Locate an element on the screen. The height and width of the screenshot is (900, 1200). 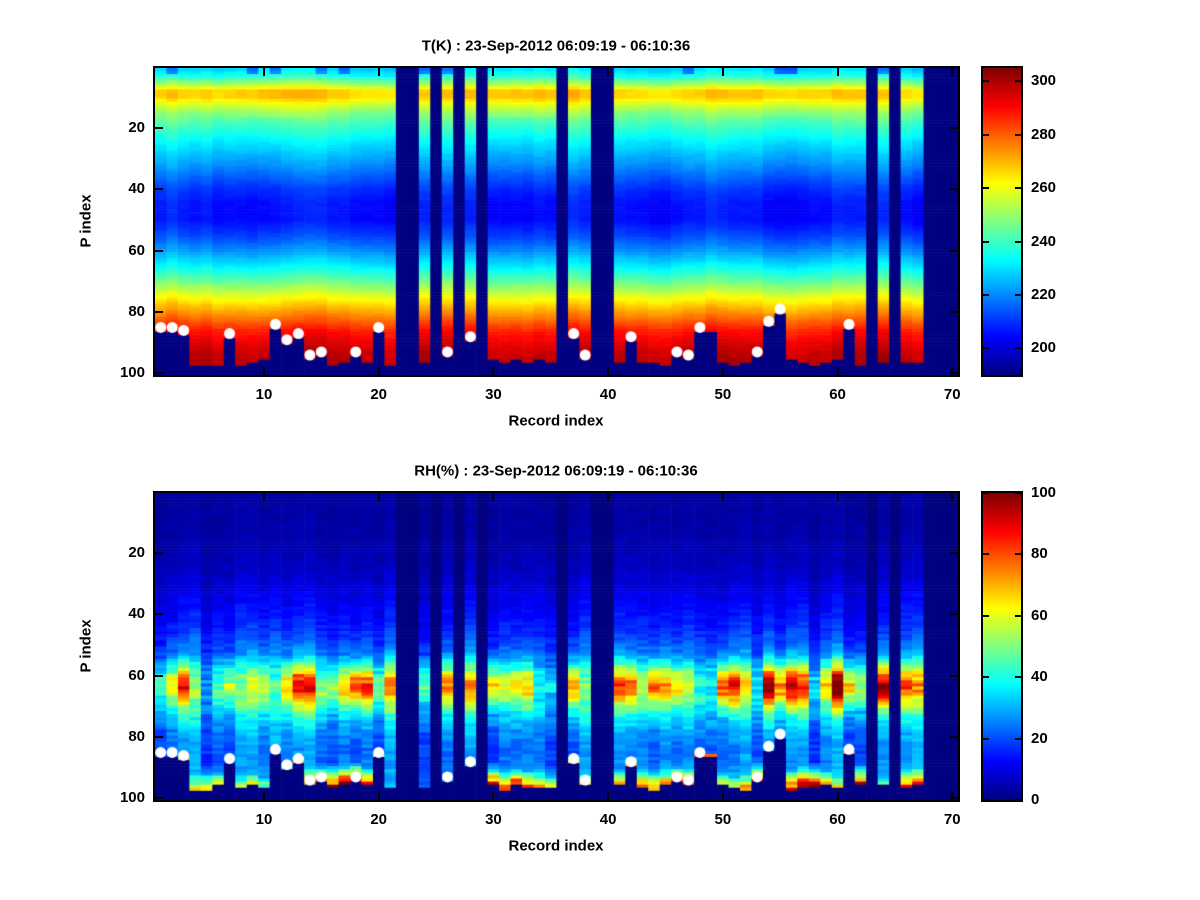
x-tick-label: 20 is located at coordinates (379, 819).